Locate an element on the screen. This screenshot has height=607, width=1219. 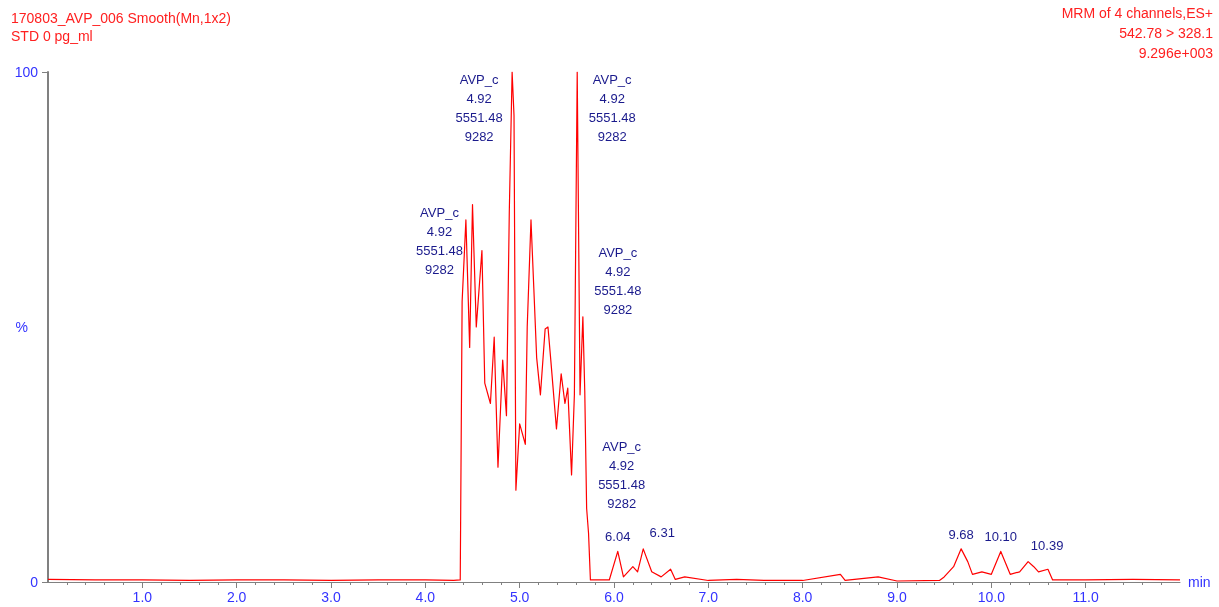
x-tick-label: 10.0 is located at coordinates (991, 597).